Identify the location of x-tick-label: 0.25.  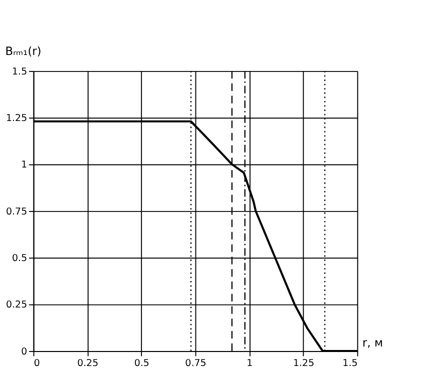
(87, 363).